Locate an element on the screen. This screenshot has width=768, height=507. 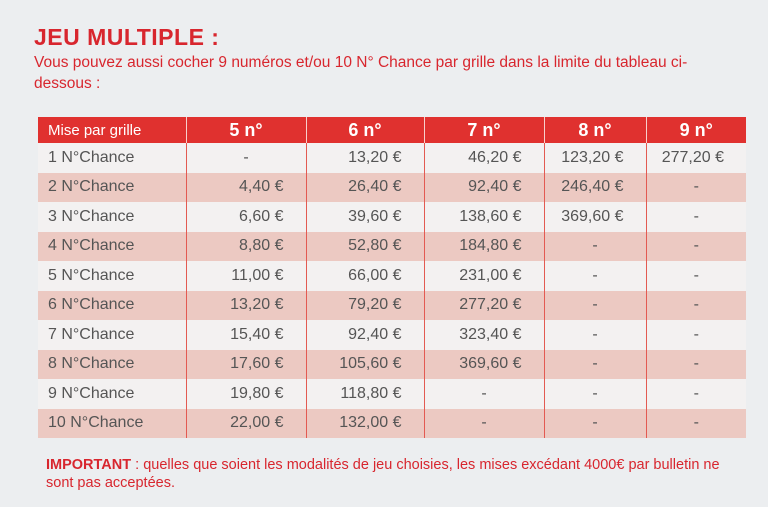
column-header-5n: 5 n° is located at coordinates (245, 130).